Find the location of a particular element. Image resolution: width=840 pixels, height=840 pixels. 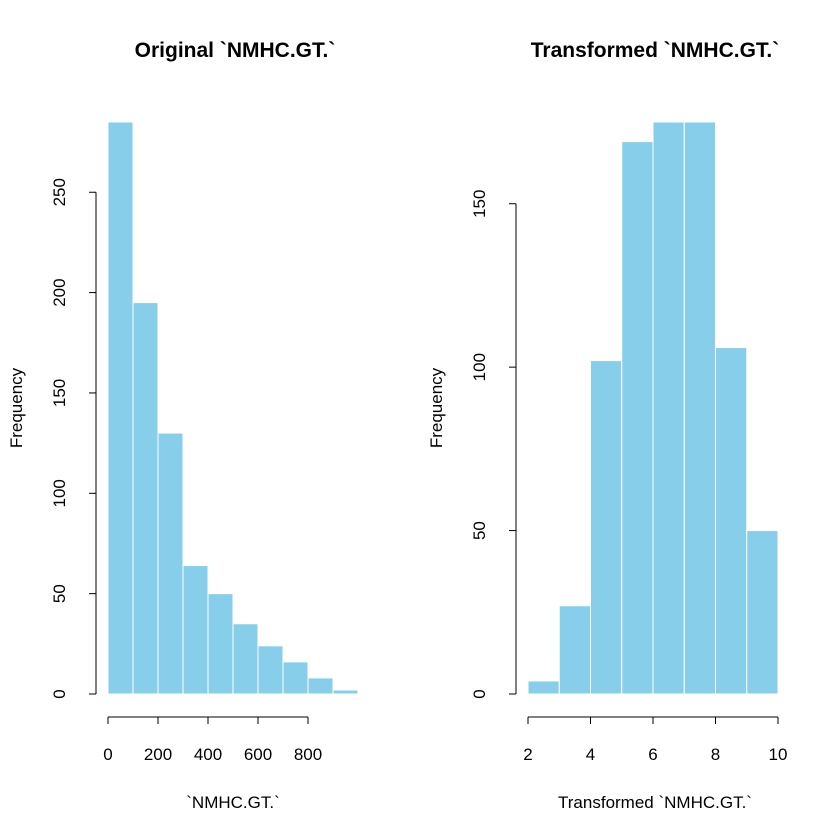

x-axis-label: Transformed `NMHC.GT.` is located at coordinates (655, 802).